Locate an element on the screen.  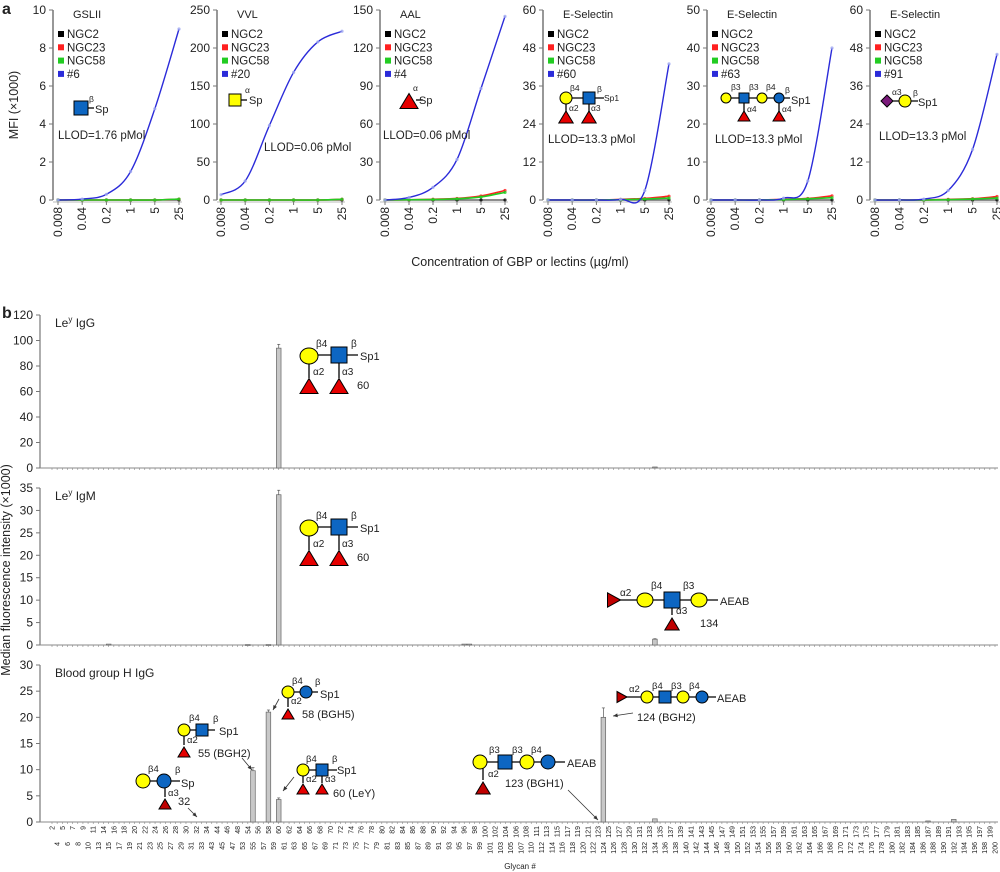
x-tick-label: 27 is located at coordinates (171, 846).